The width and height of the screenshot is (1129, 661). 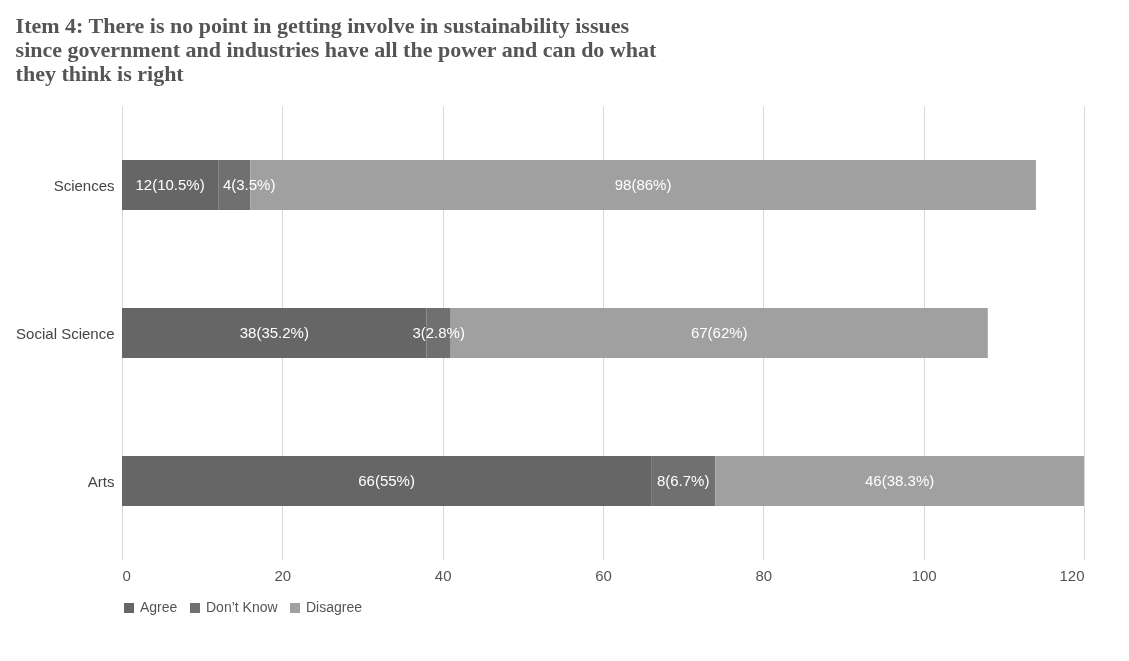 I want to click on data-label: 46(38.3%), so click(x=900, y=480).